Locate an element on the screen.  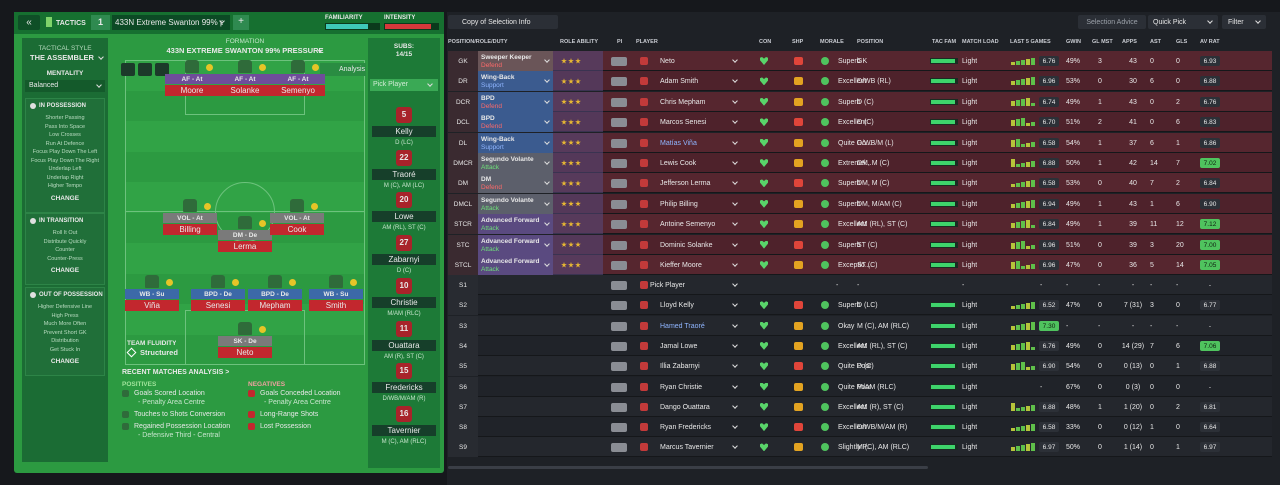
player-name: Adam Smith is located at coordinates (679, 82).